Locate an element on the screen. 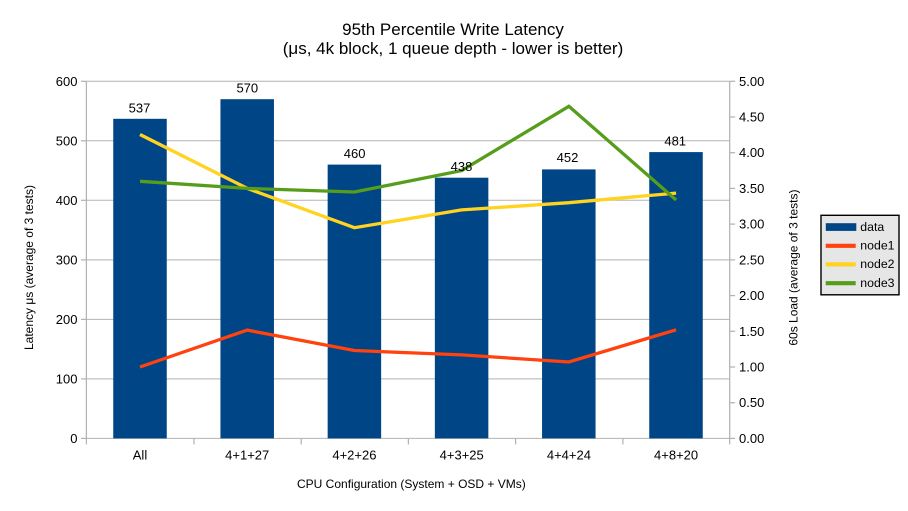  svg-text: 100 is located at coordinates (67, 378).